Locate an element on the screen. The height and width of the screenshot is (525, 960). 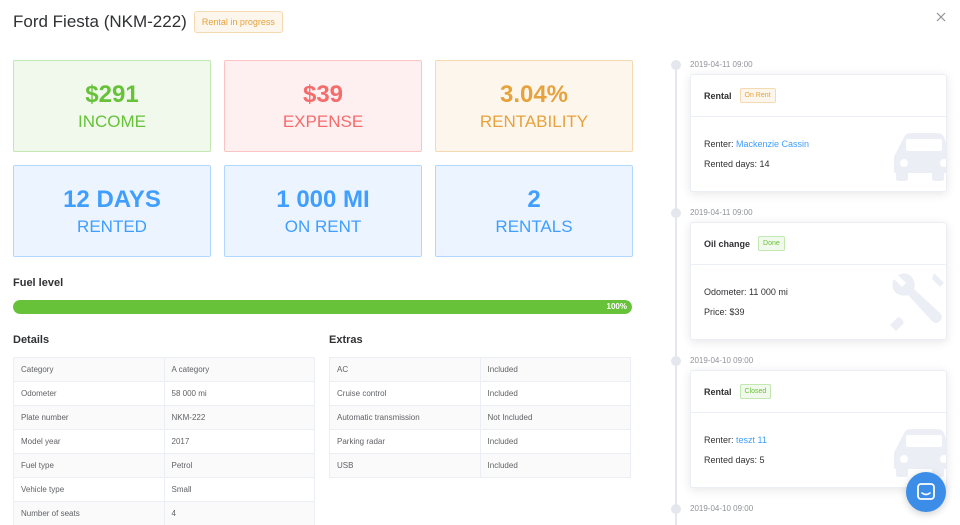
stat-rented-days: 12 DAYS RENTED is located at coordinates (112, 211).